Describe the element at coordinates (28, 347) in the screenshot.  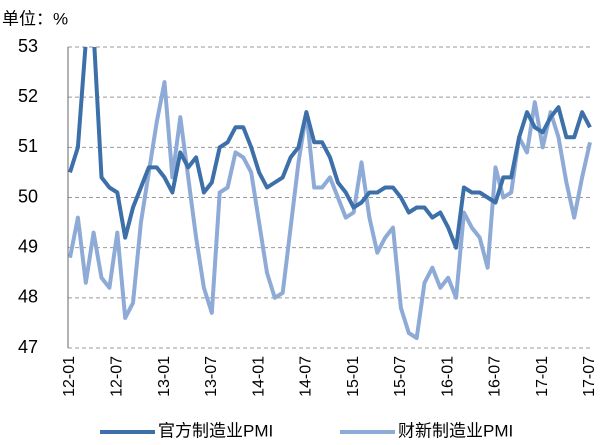
I see `y-tick-label: 47` at that location.